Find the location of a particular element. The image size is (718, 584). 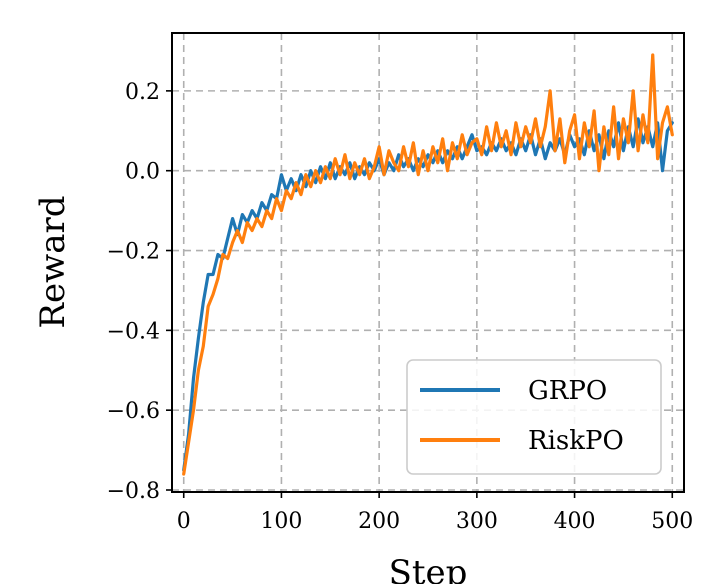

x-tick-label: 100 is located at coordinates (281, 521).